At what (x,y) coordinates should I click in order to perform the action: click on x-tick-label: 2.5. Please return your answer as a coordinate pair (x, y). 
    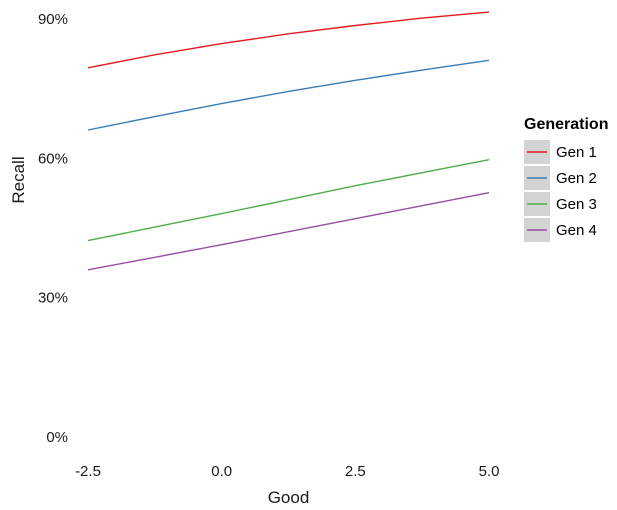
    Looking at the image, I should click on (355, 471).